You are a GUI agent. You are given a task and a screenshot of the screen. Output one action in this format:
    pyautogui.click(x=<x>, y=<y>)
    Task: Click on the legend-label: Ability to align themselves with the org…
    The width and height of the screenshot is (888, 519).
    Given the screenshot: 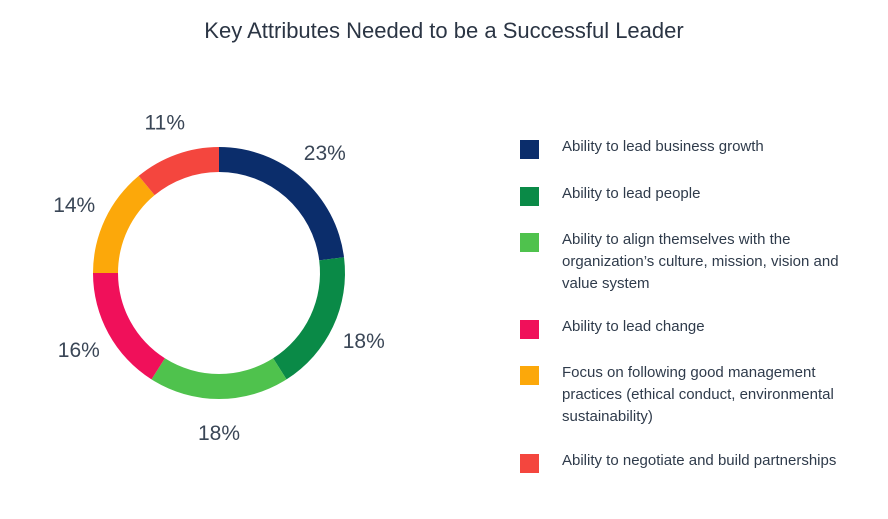 What is the action you would take?
    pyautogui.click(x=700, y=261)
    